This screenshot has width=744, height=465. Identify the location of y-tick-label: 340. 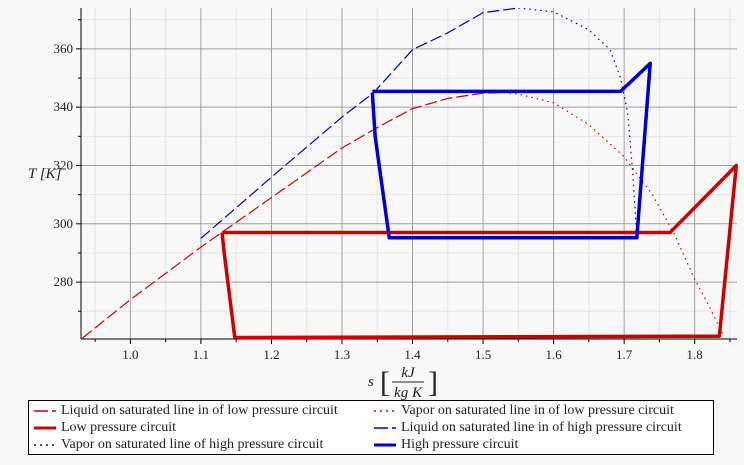
(64, 106).